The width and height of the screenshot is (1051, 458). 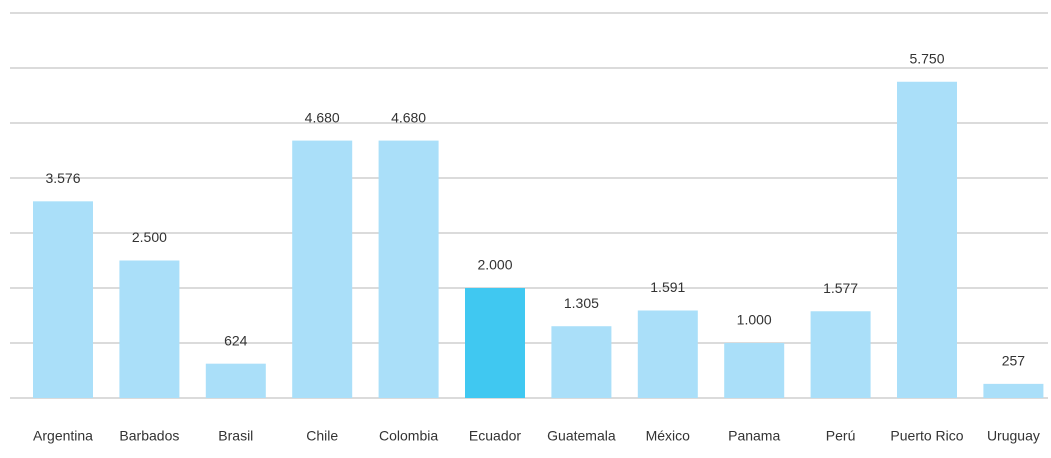 What do you see at coordinates (1014, 361) in the screenshot?
I see `value-label: 257` at bounding box center [1014, 361].